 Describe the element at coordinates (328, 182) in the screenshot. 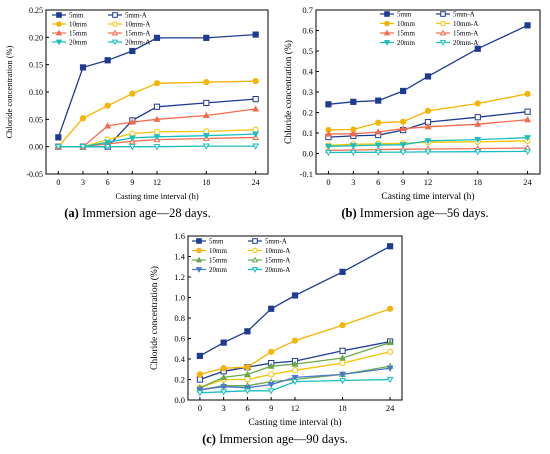

I see `chart-b-xtick-label: 0` at that location.